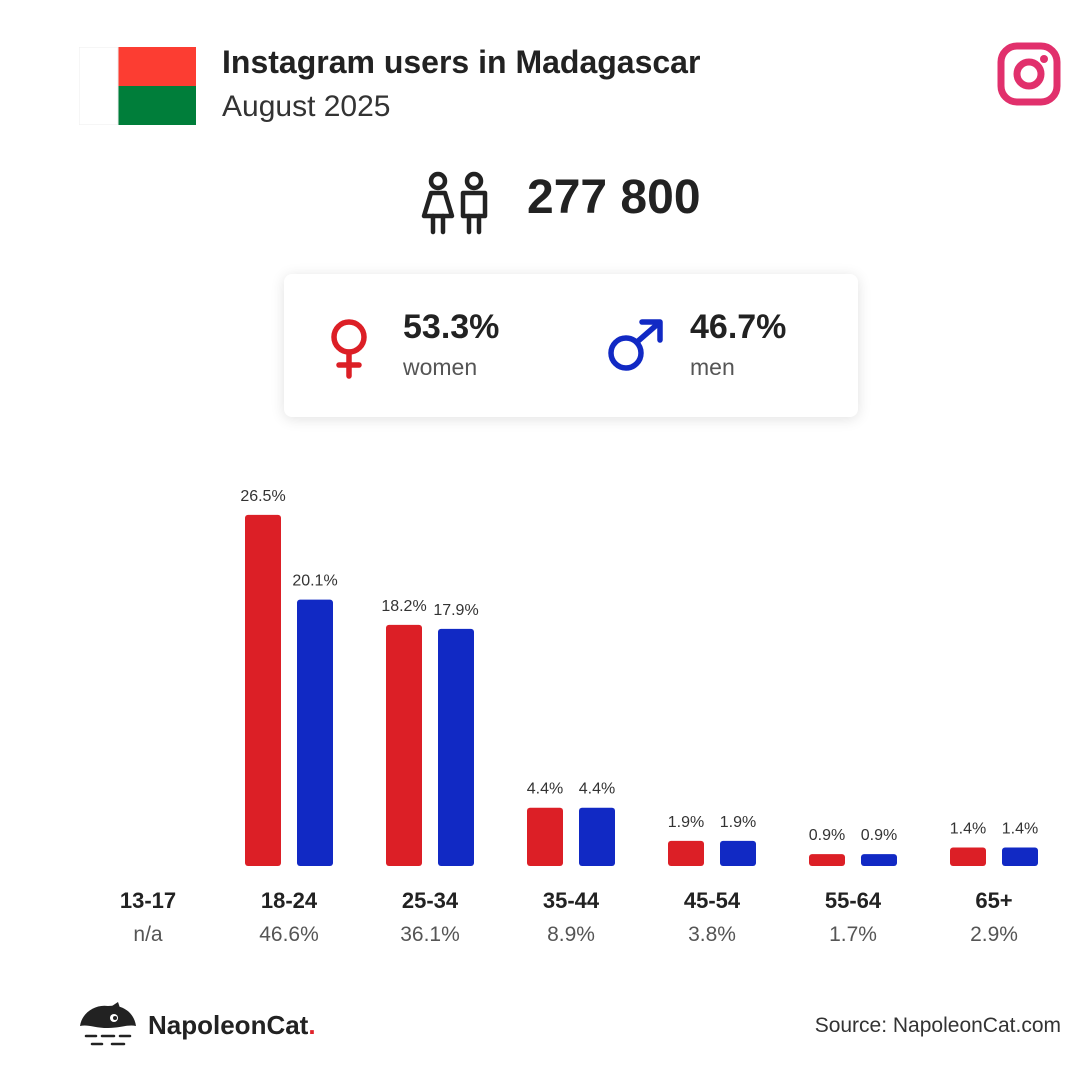  Describe the element at coordinates (430, 934) in the screenshot. I see `category-total: 36.1%` at that location.